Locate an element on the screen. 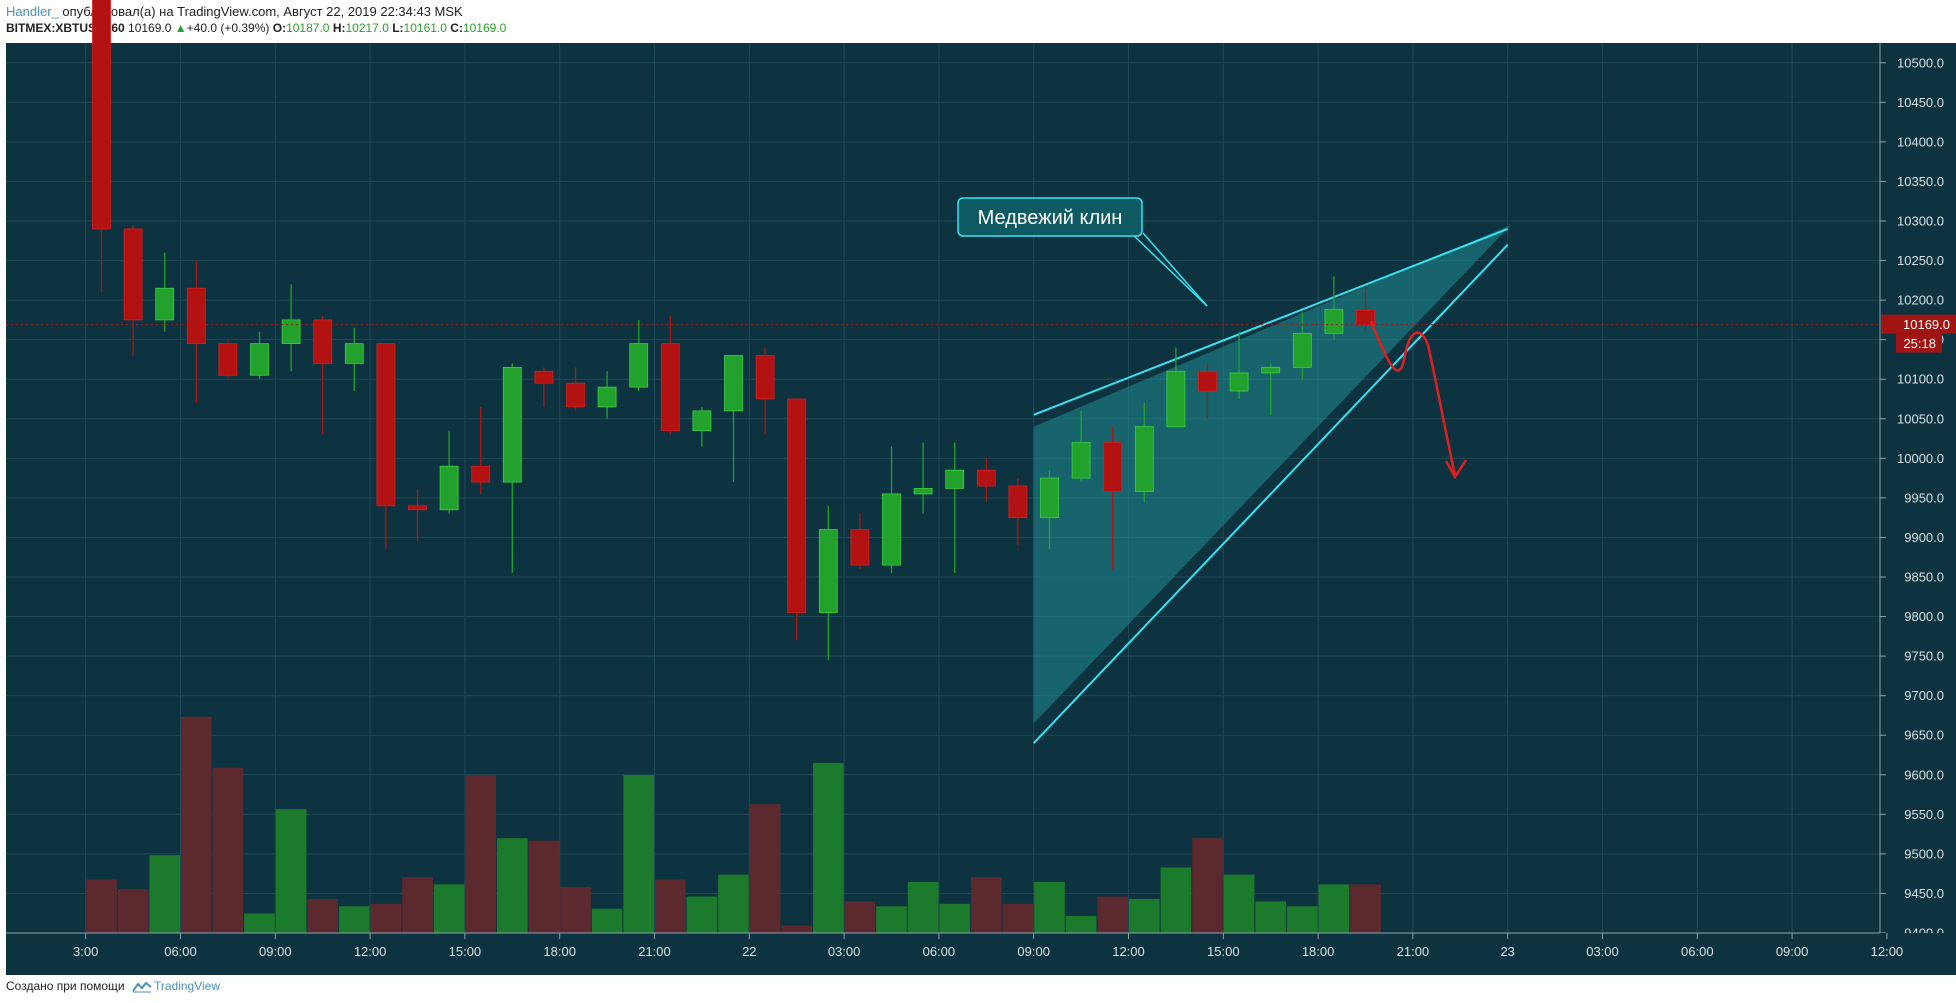 The width and height of the screenshot is (1956, 1003). y-tick-label: 10400.0 is located at coordinates (1920, 141).